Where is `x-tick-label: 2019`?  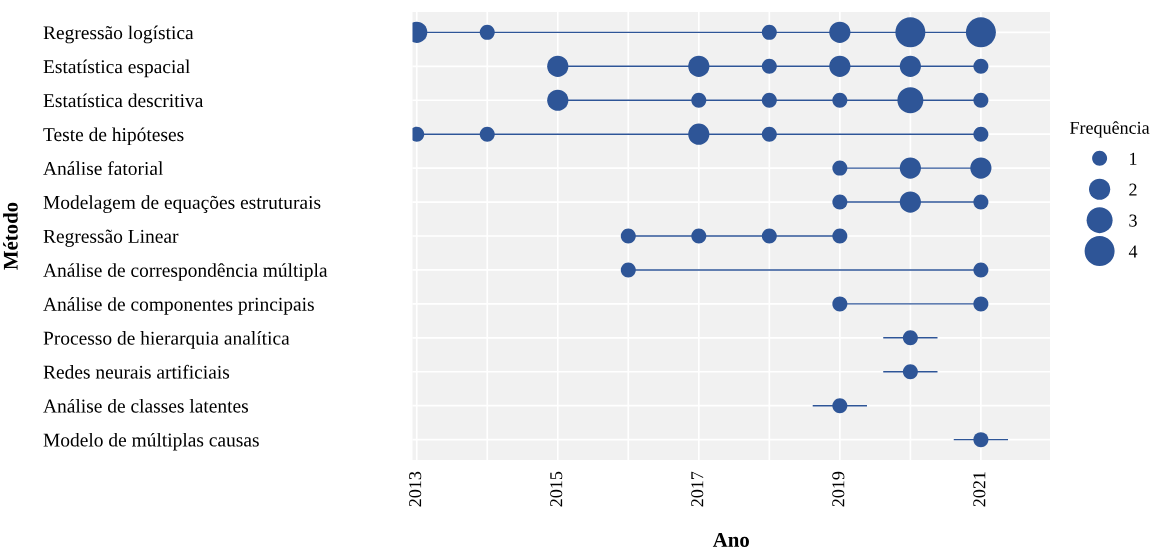 x-tick-label: 2019 is located at coordinates (838, 489).